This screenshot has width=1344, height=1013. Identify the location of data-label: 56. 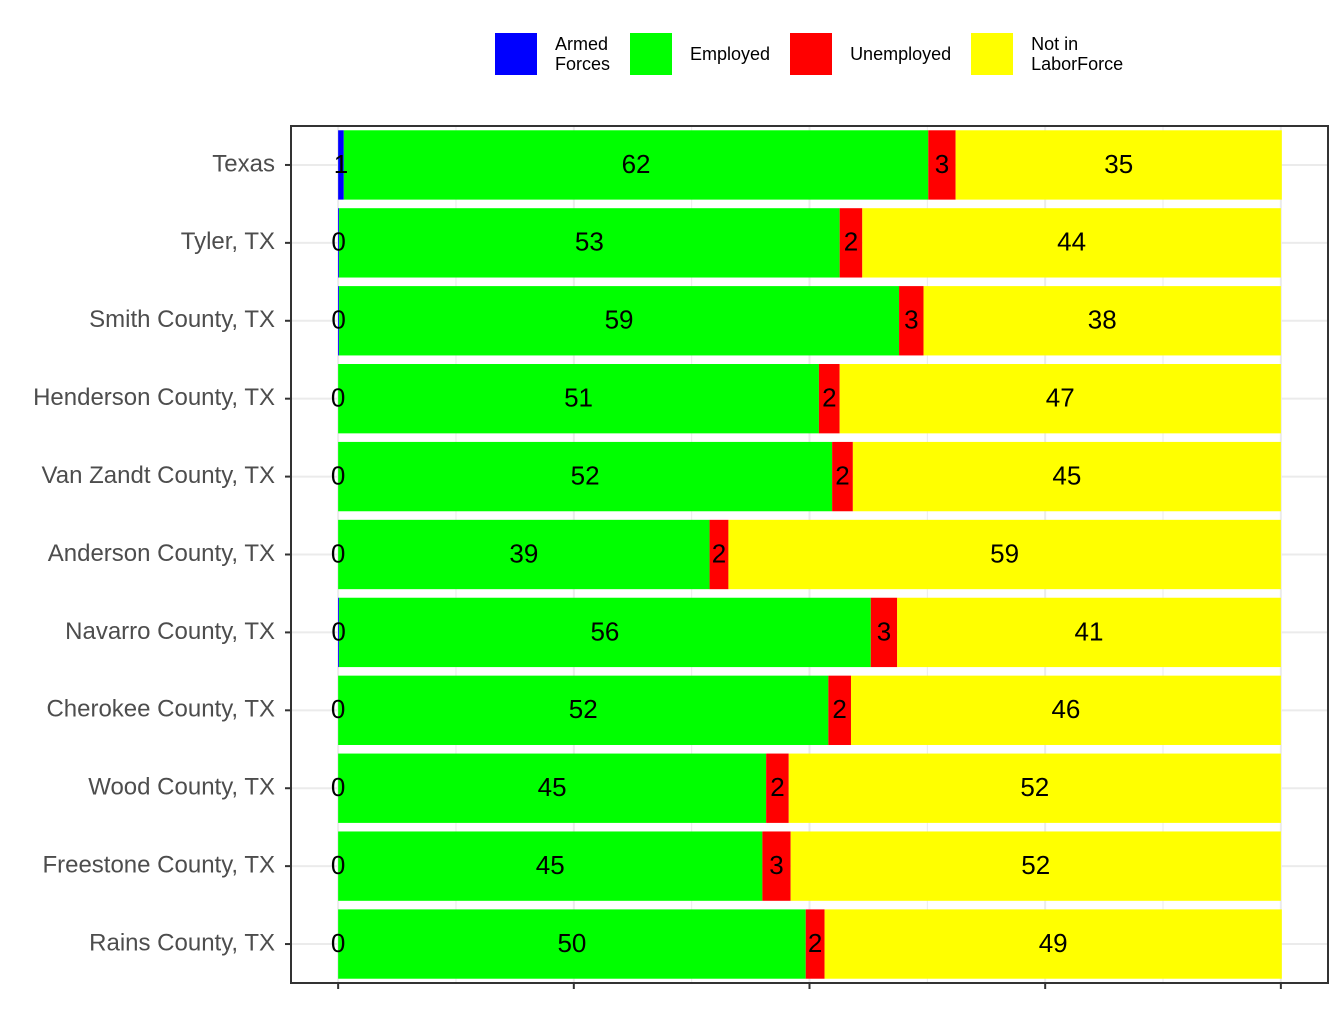
(604, 631).